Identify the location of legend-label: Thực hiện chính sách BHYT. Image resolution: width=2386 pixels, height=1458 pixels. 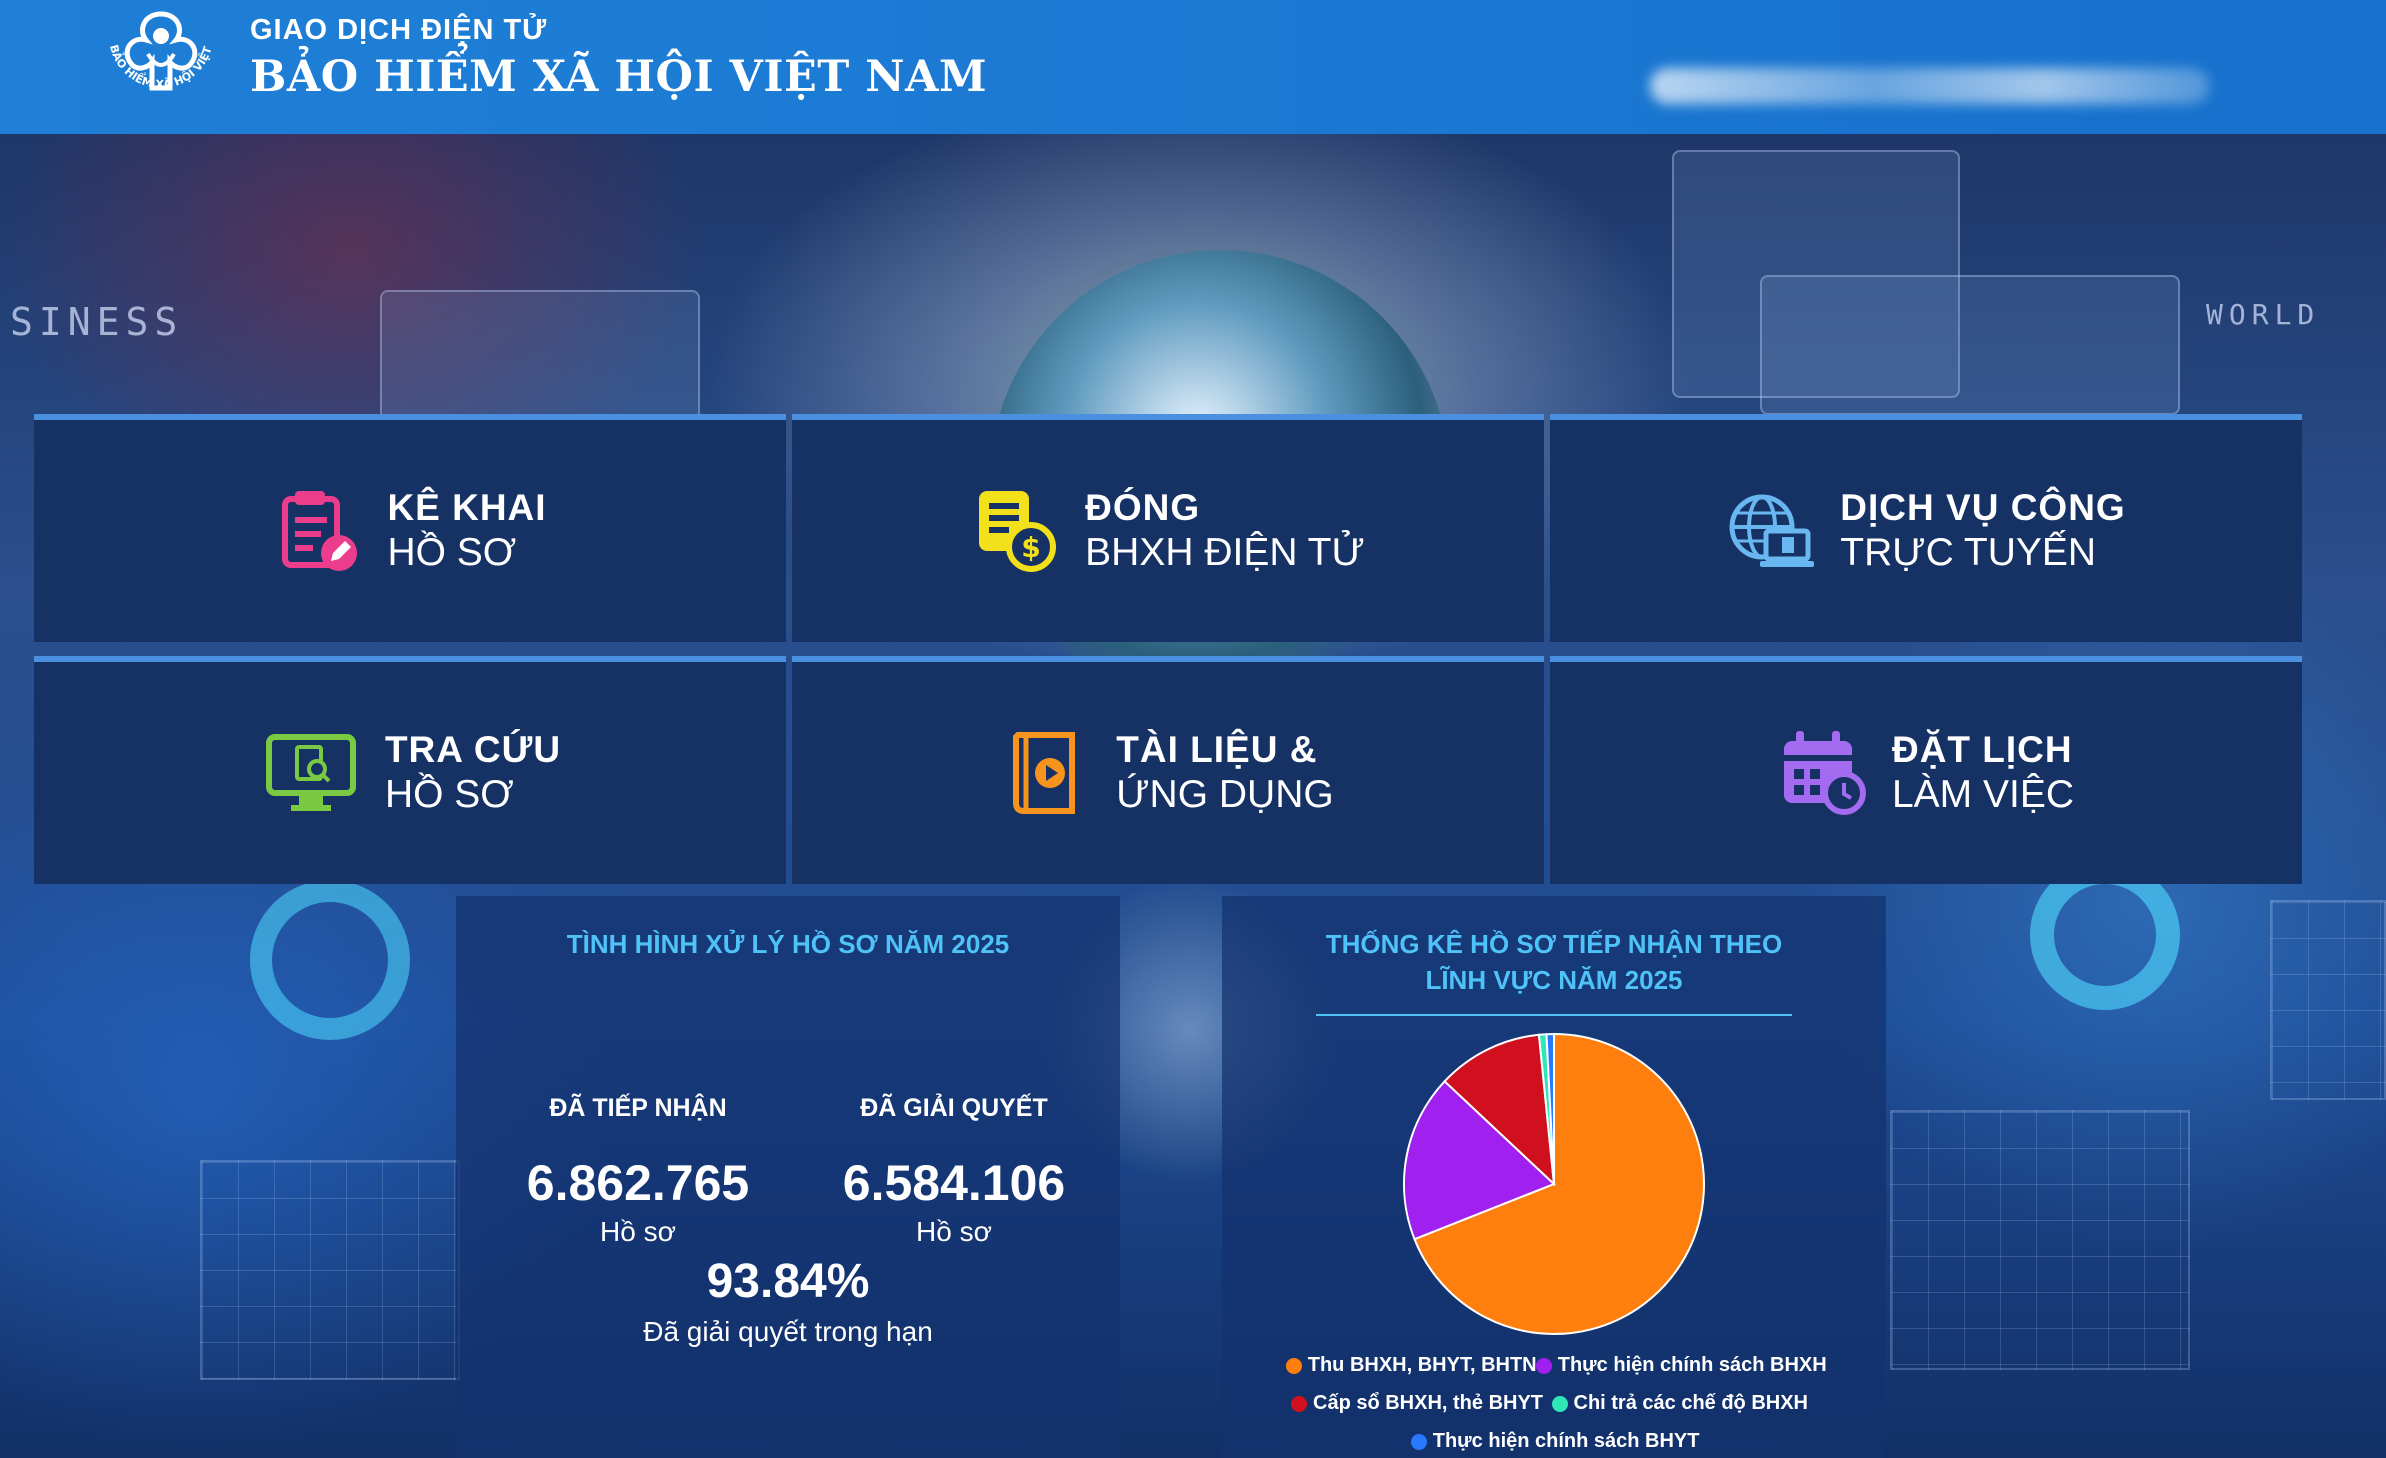
(1566, 1441).